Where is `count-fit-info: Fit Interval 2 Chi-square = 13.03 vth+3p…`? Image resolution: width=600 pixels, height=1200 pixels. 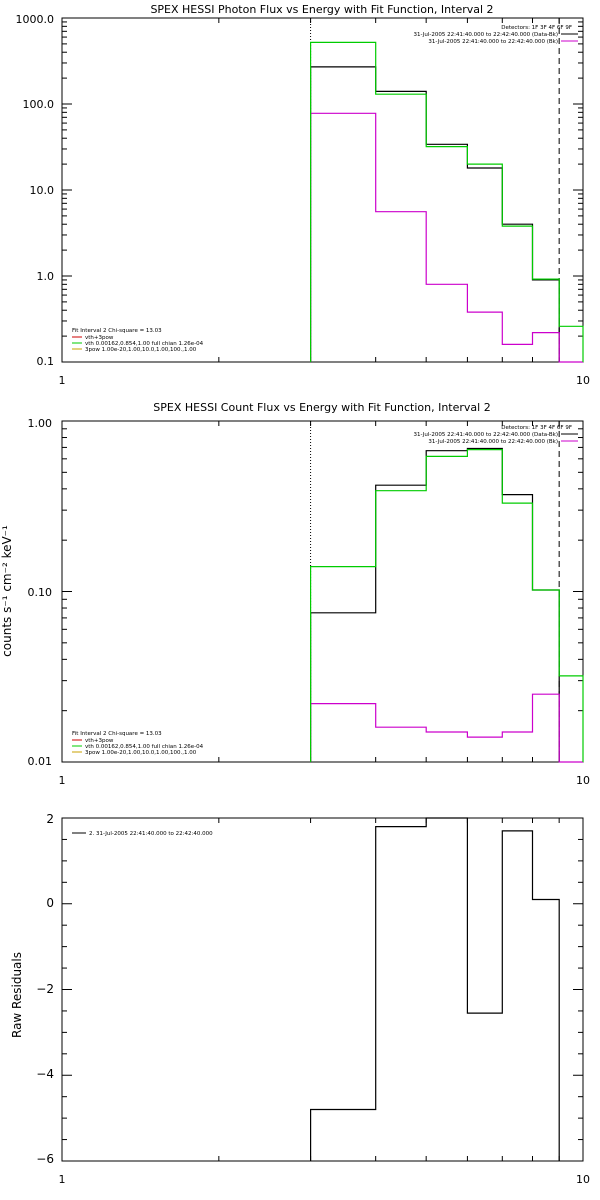
count-fit-info: Fit Interval 2 Chi-square = 13.03 vth+3p… is located at coordinates (138, 743).